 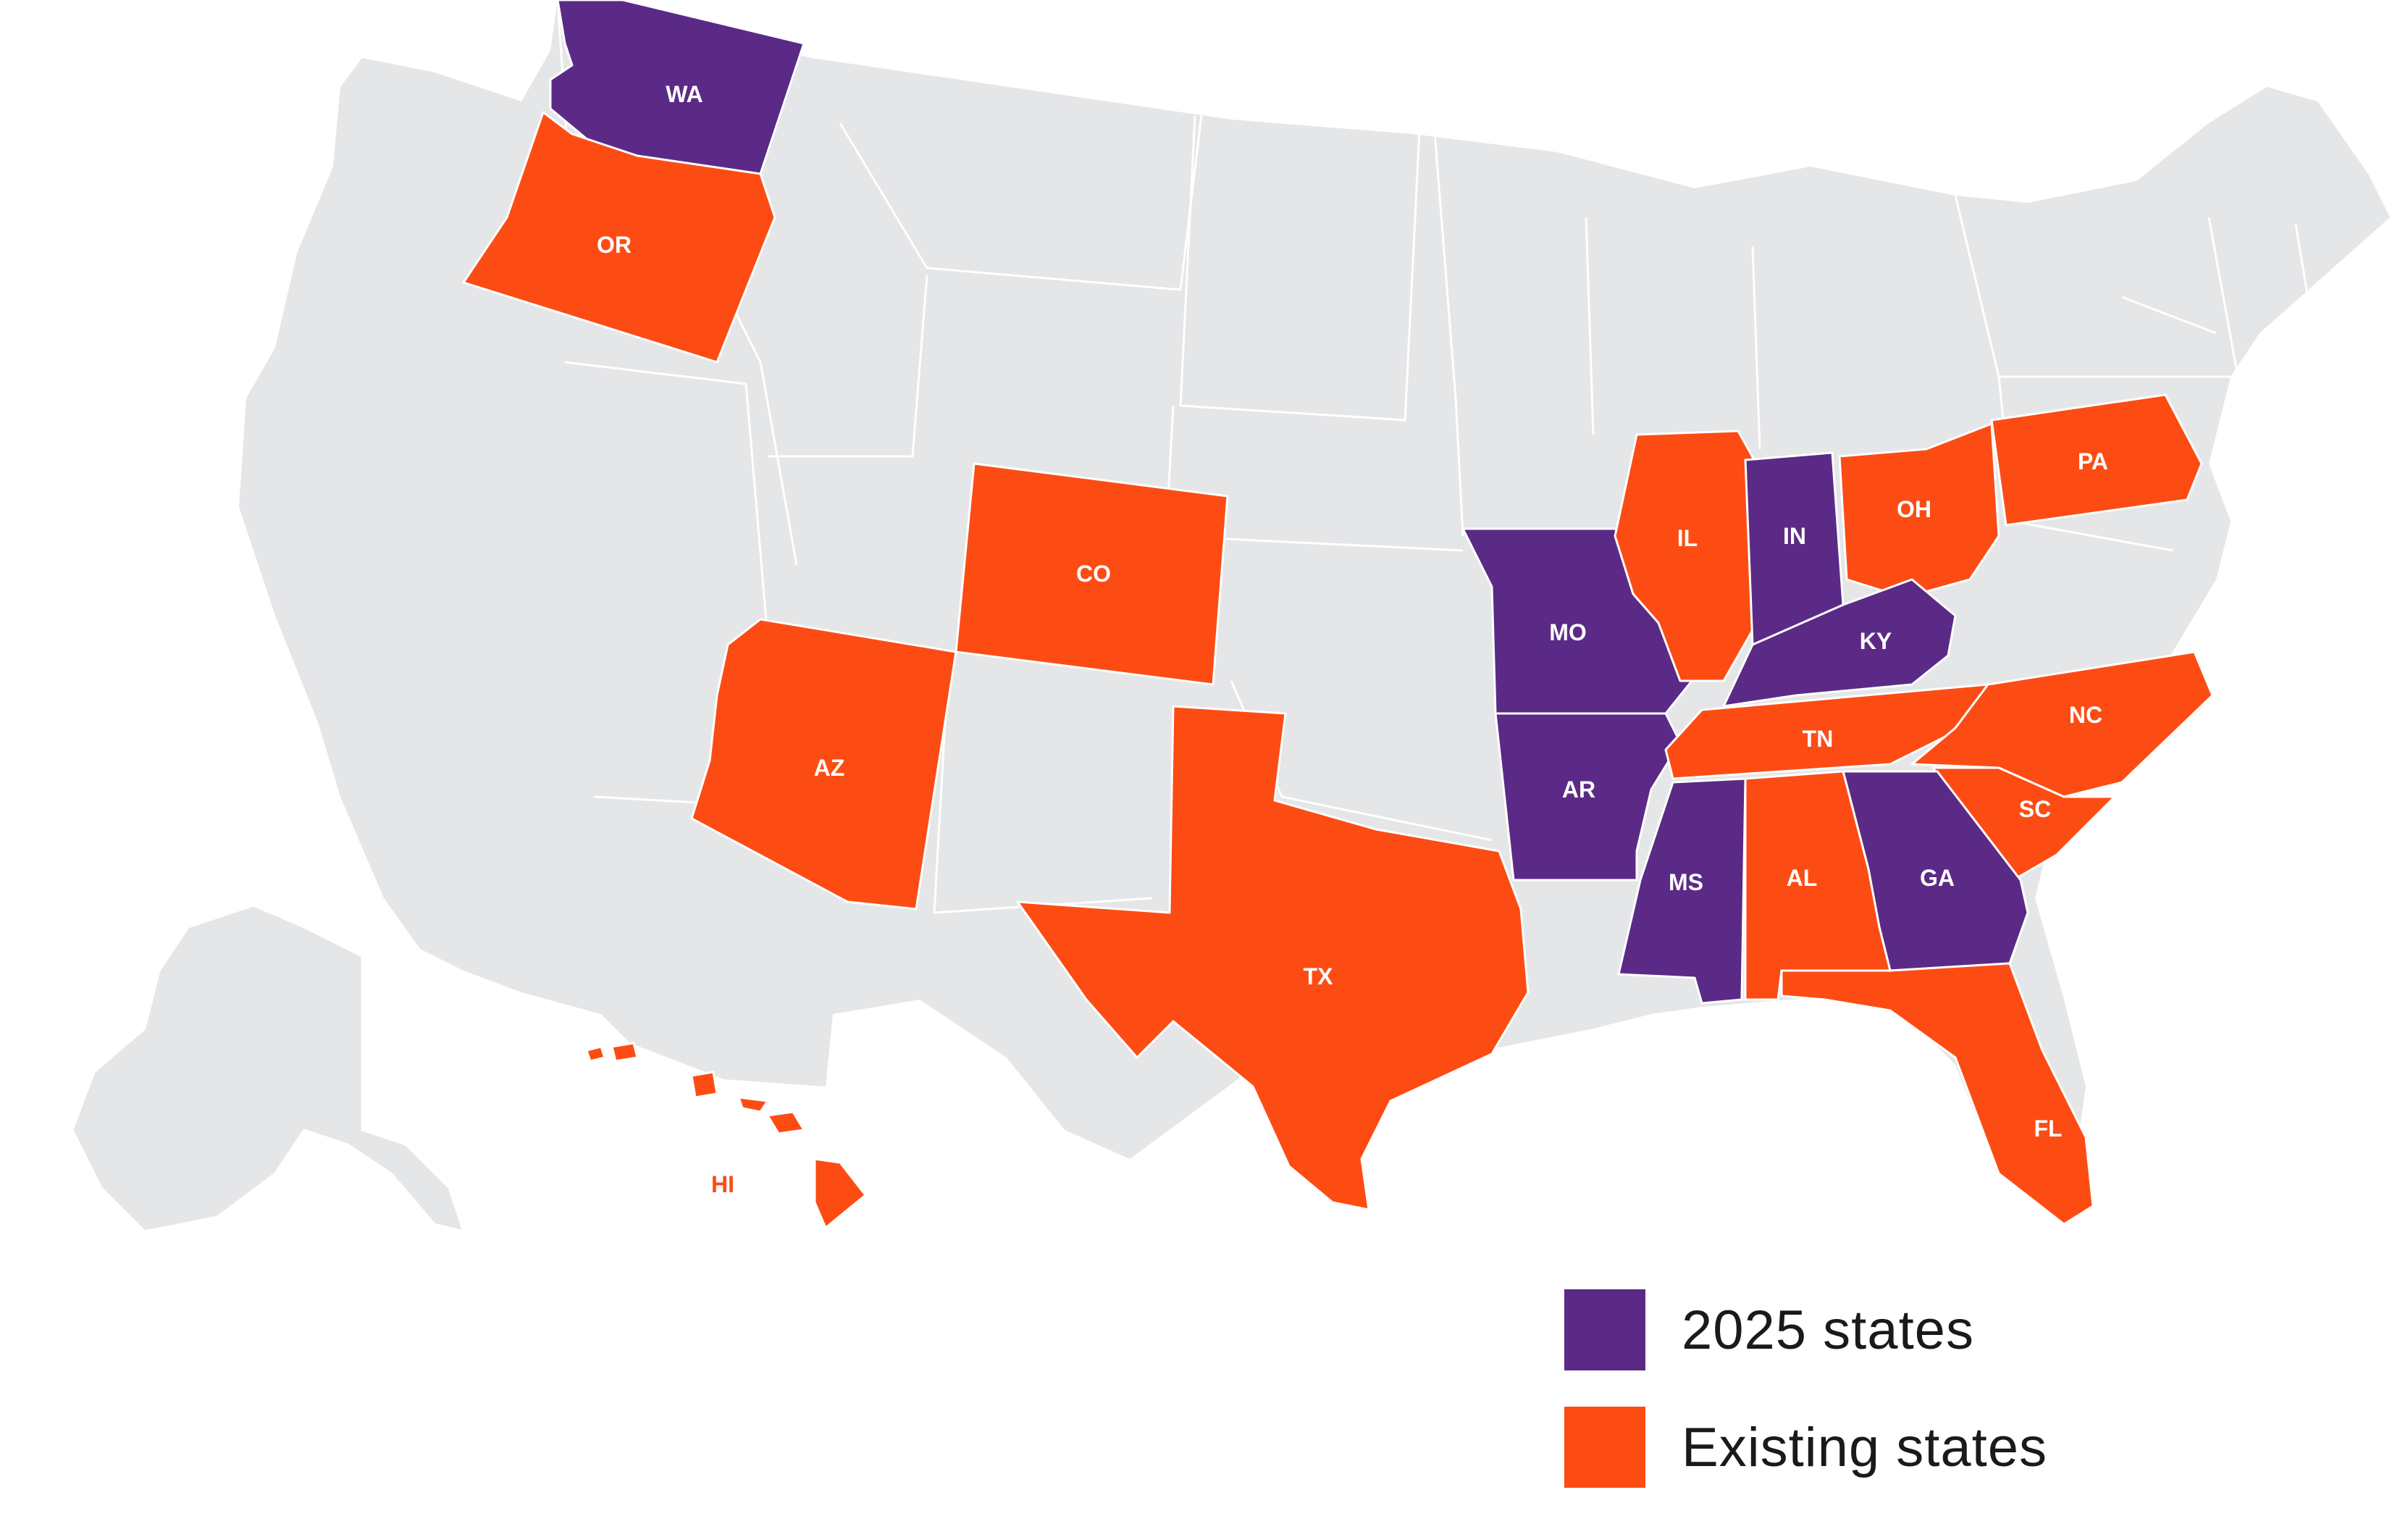 What do you see at coordinates (1794, 536) in the screenshot?
I see `label-IN: IN` at bounding box center [1794, 536].